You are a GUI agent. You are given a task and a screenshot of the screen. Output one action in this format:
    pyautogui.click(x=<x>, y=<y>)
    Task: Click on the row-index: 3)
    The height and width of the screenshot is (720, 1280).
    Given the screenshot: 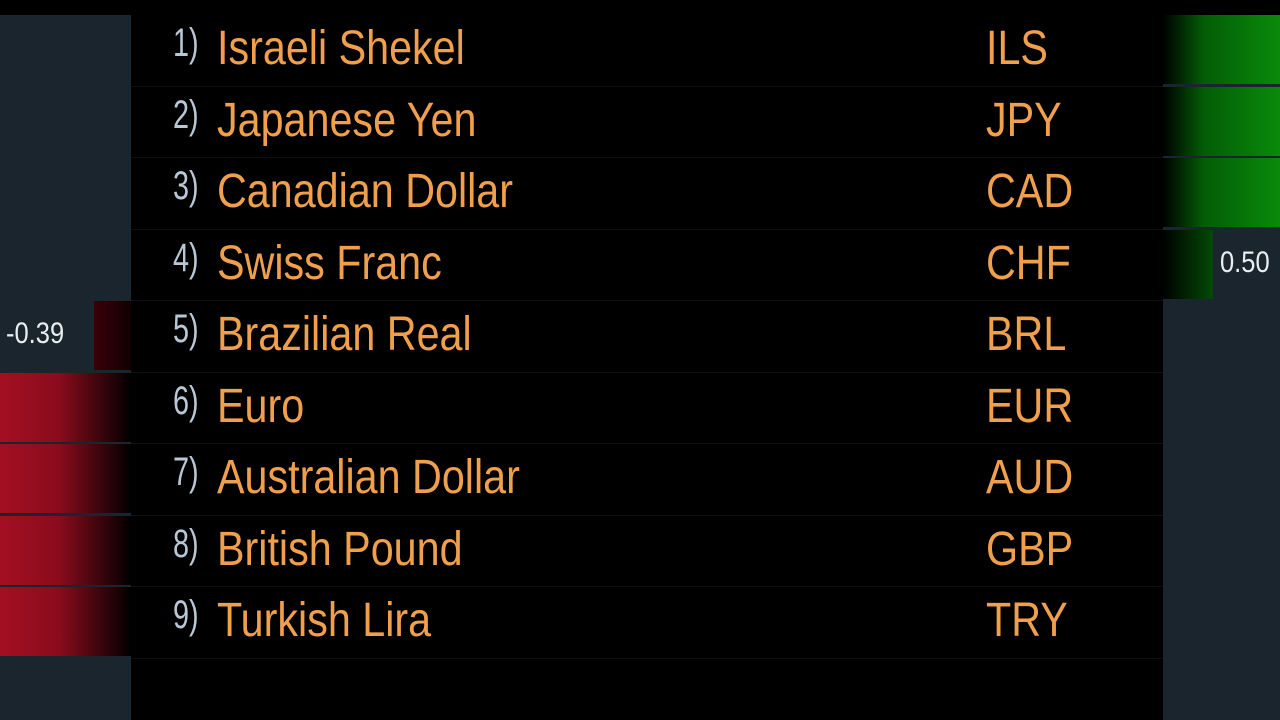 What is the action you would take?
    pyautogui.click(x=186, y=186)
    